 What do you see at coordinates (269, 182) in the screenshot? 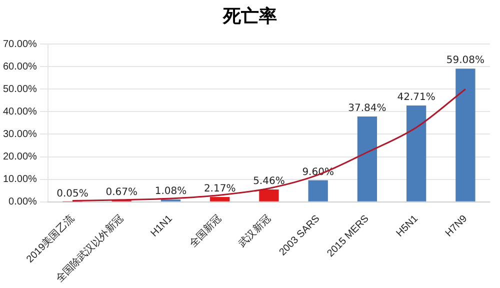
I see `data-label: 5.46%` at bounding box center [269, 182].